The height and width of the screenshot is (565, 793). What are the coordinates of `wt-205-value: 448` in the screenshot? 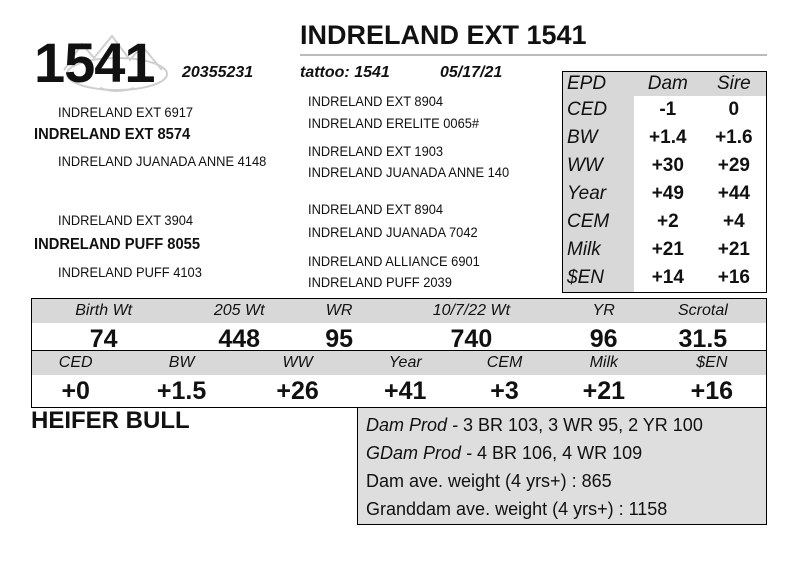 It's located at (239, 338).